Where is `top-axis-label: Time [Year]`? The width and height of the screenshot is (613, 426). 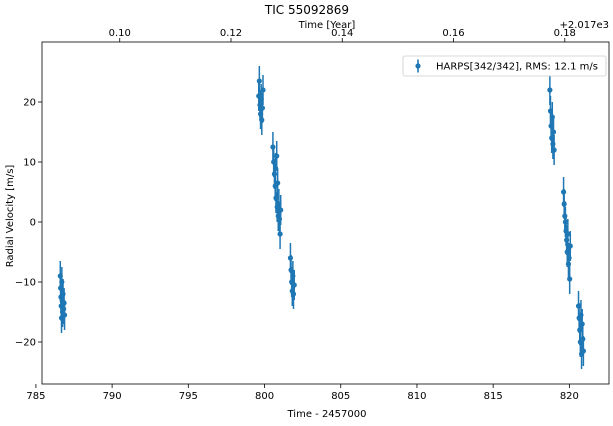 top-axis-label: Time [Year] is located at coordinates (327, 25).